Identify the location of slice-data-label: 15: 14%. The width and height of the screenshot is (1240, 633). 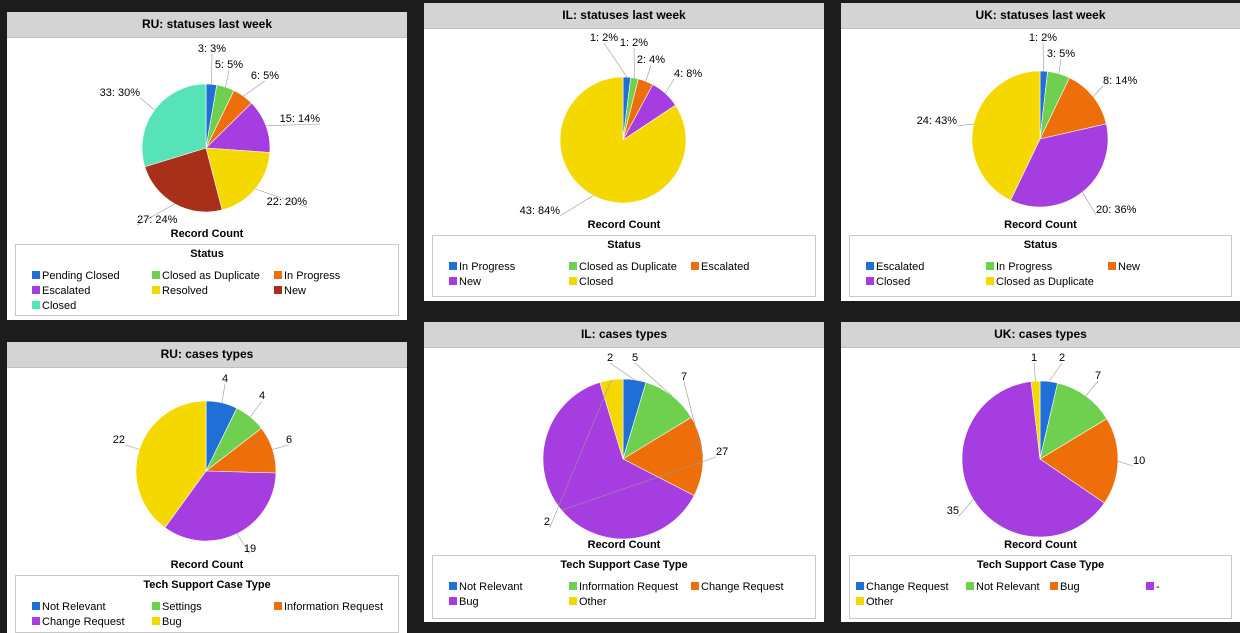
(300, 119).